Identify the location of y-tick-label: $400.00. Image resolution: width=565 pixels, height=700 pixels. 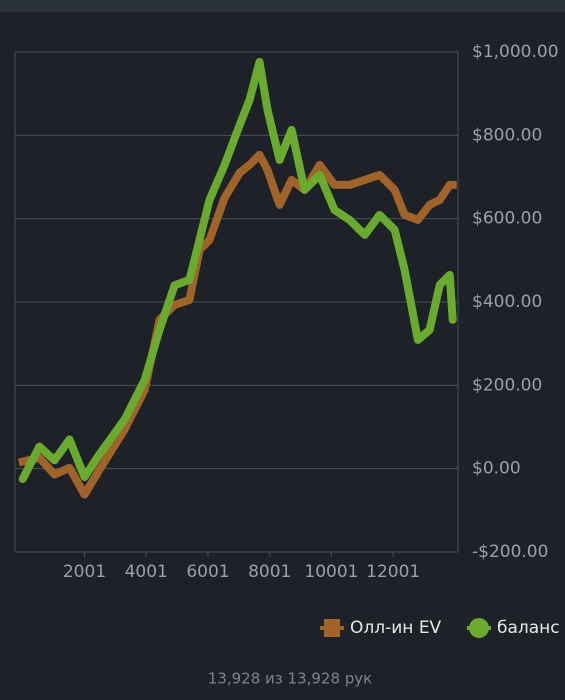
(507, 302).